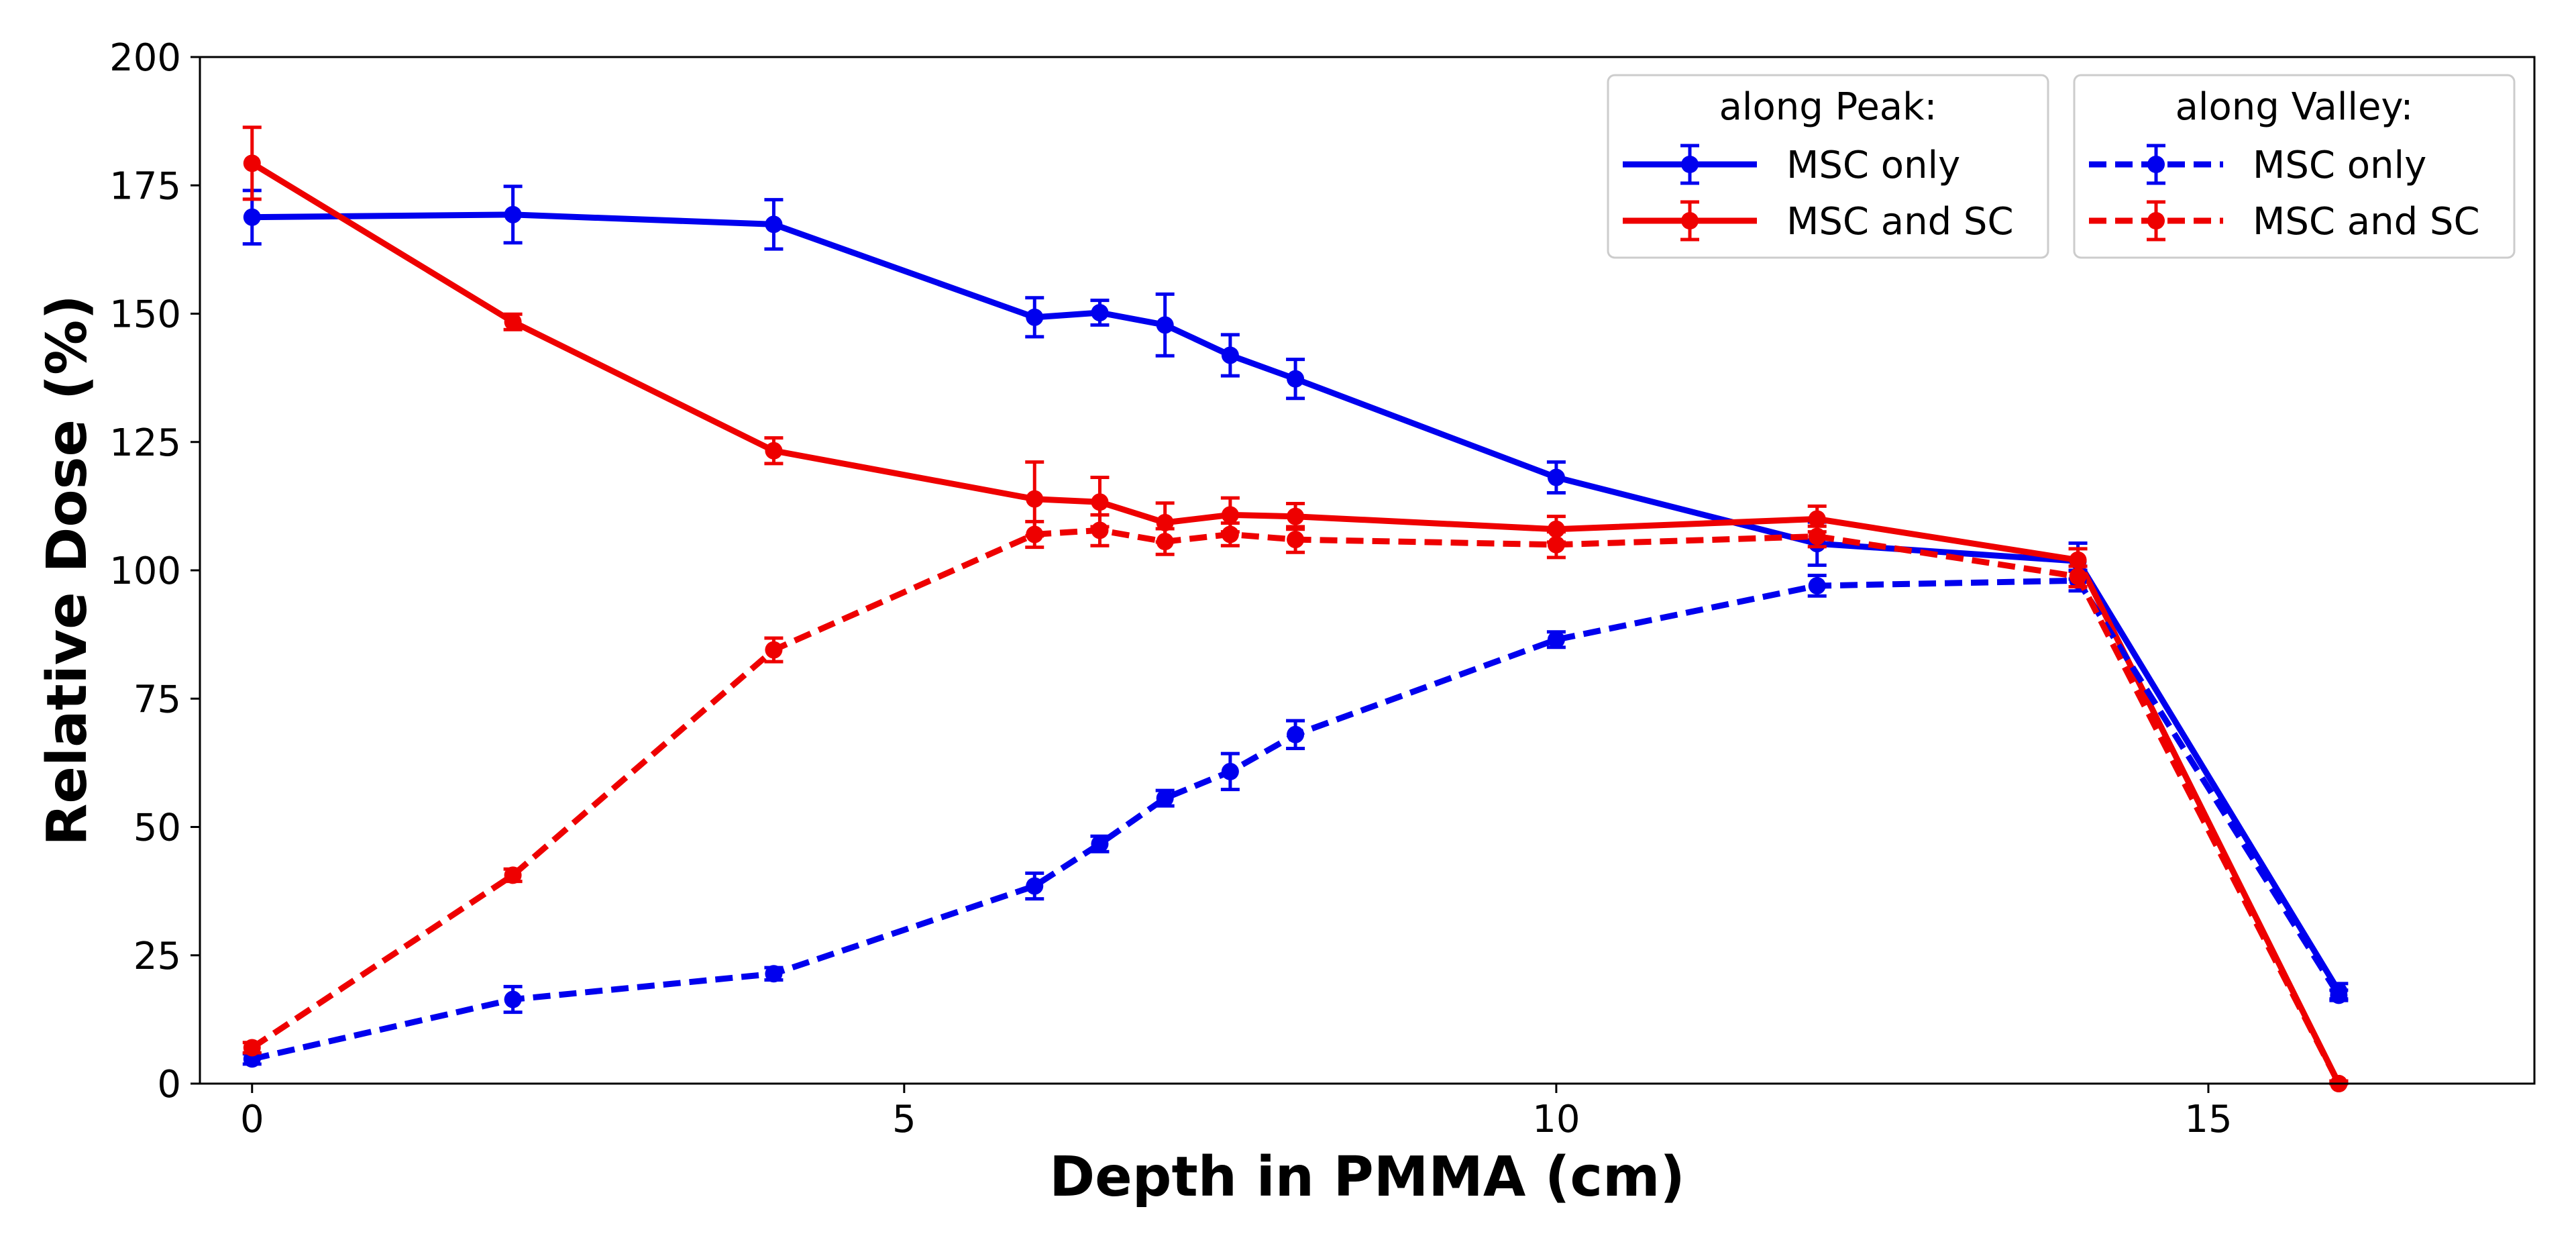  What do you see at coordinates (145, 572) in the screenshot?
I see `y-tick-label: 100` at bounding box center [145, 572].